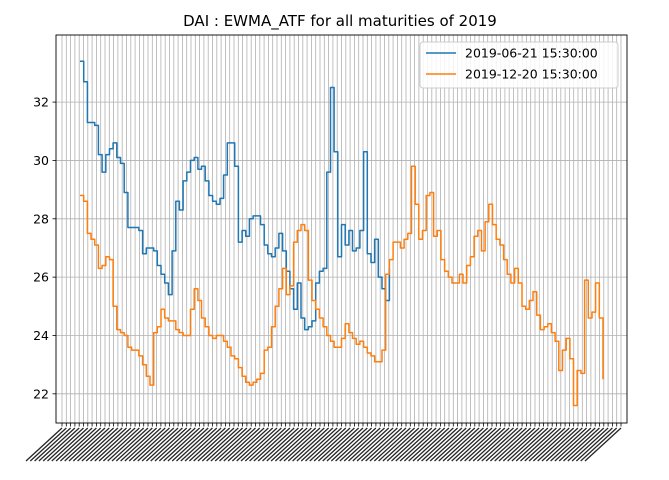 The image size is (669, 480). I want to click on legend: 2019-06-21 15:30:00 2019-12-20 15:30:00, so click(519, 65).